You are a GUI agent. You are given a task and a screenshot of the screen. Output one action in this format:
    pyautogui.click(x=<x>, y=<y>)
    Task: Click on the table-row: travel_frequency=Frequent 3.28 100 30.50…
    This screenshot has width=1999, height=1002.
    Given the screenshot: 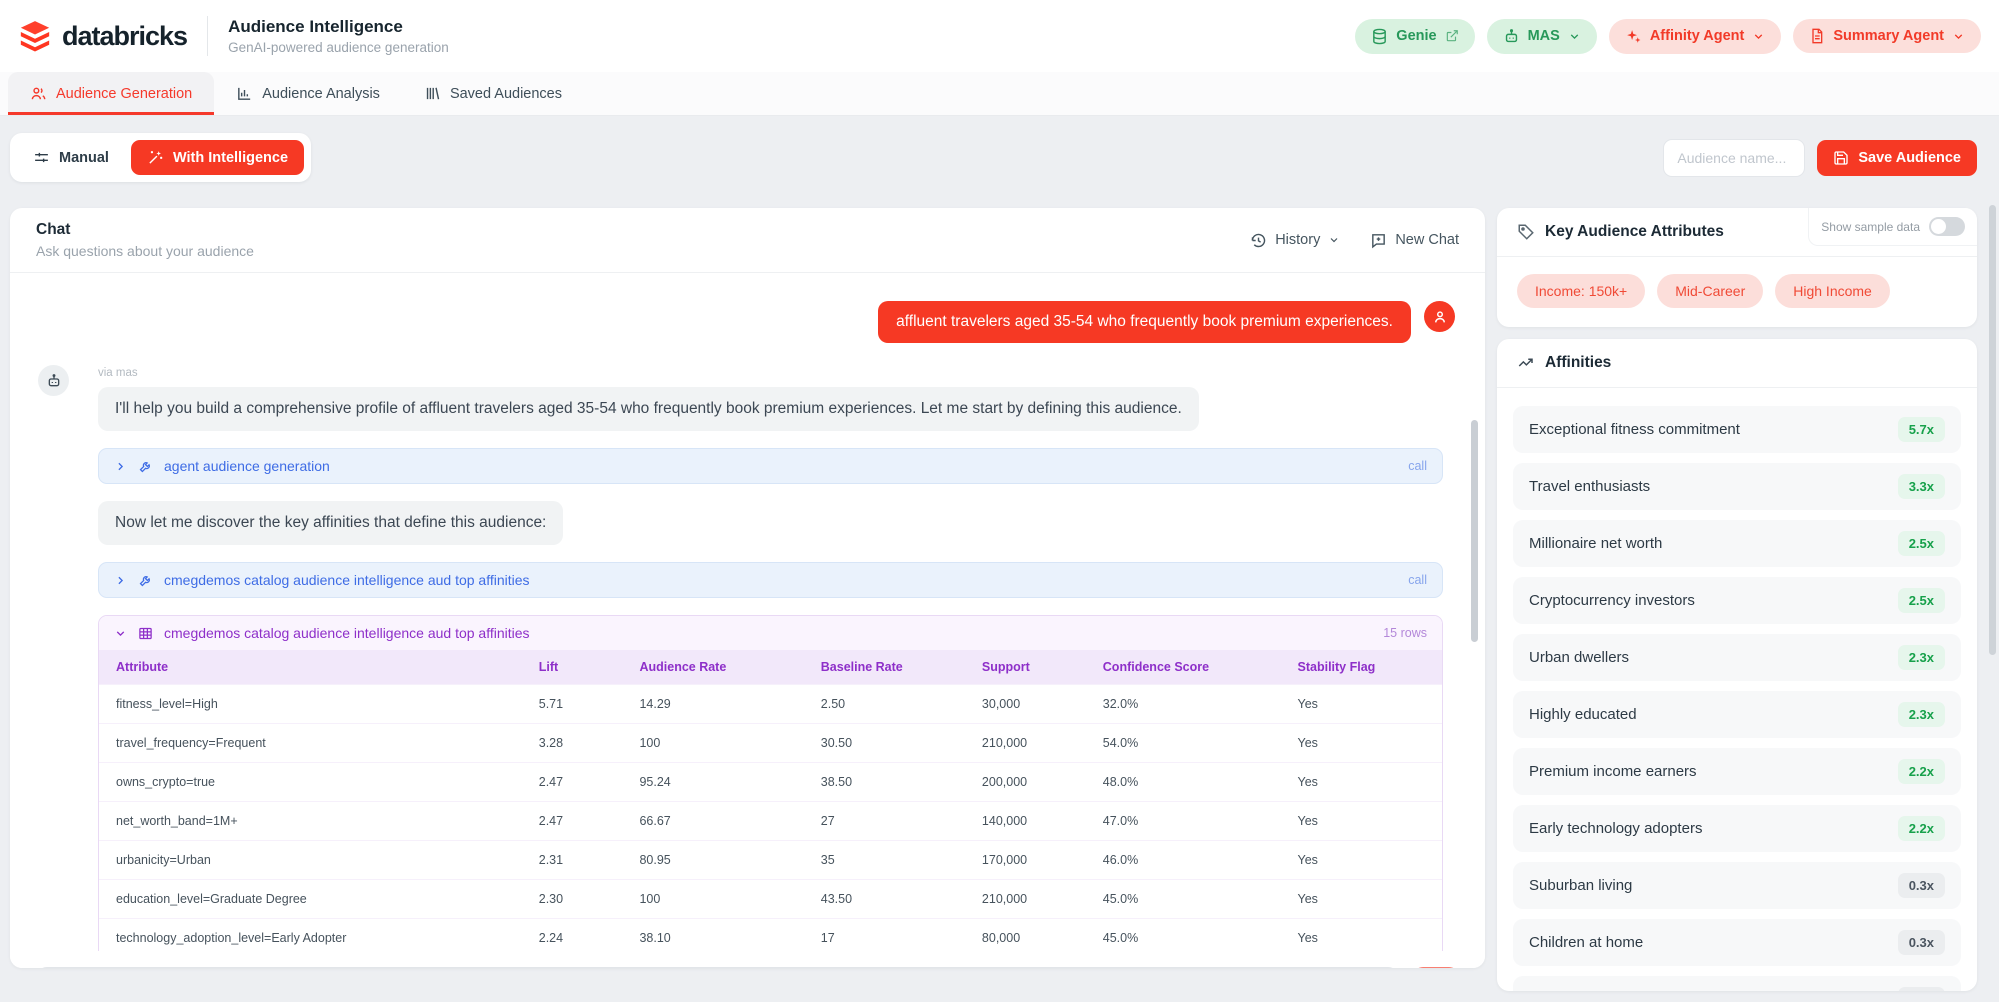 What is the action you would take?
    pyautogui.click(x=770, y=743)
    